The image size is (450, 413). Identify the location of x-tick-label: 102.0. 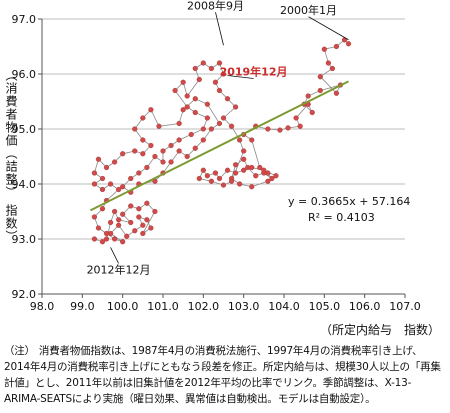
(204, 306).